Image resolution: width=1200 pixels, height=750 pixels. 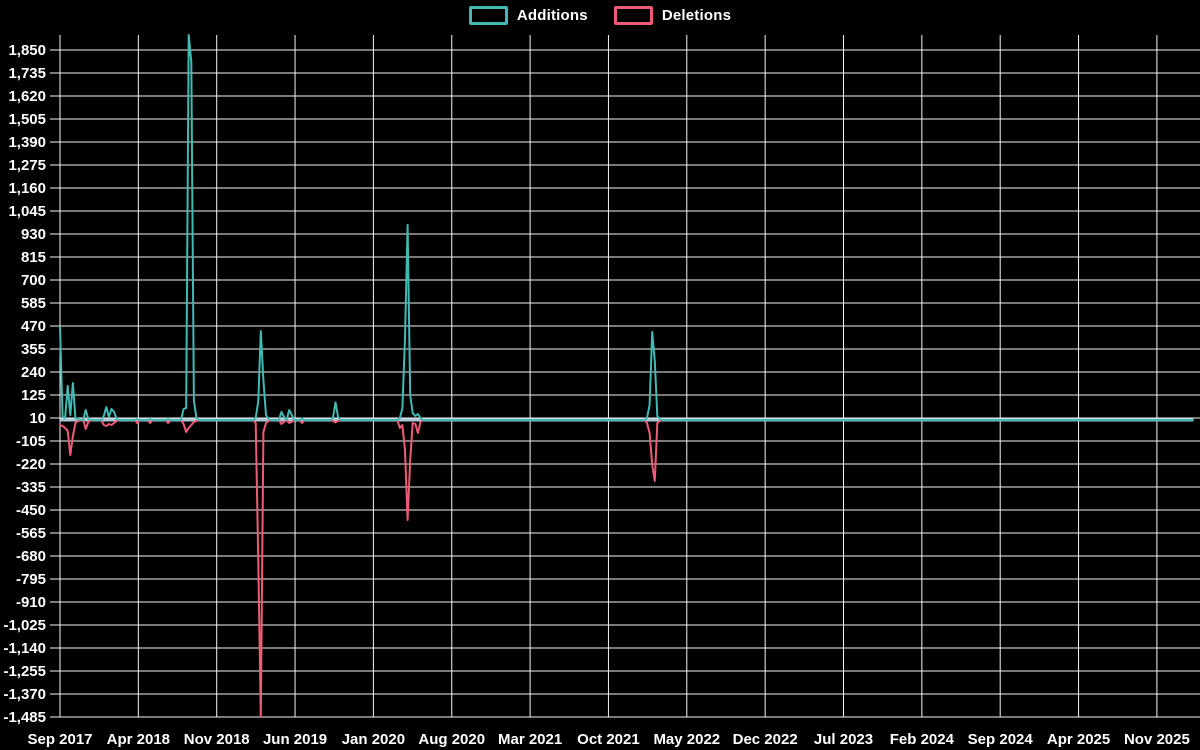 I want to click on additions-swatch-icon, so click(x=488, y=15).